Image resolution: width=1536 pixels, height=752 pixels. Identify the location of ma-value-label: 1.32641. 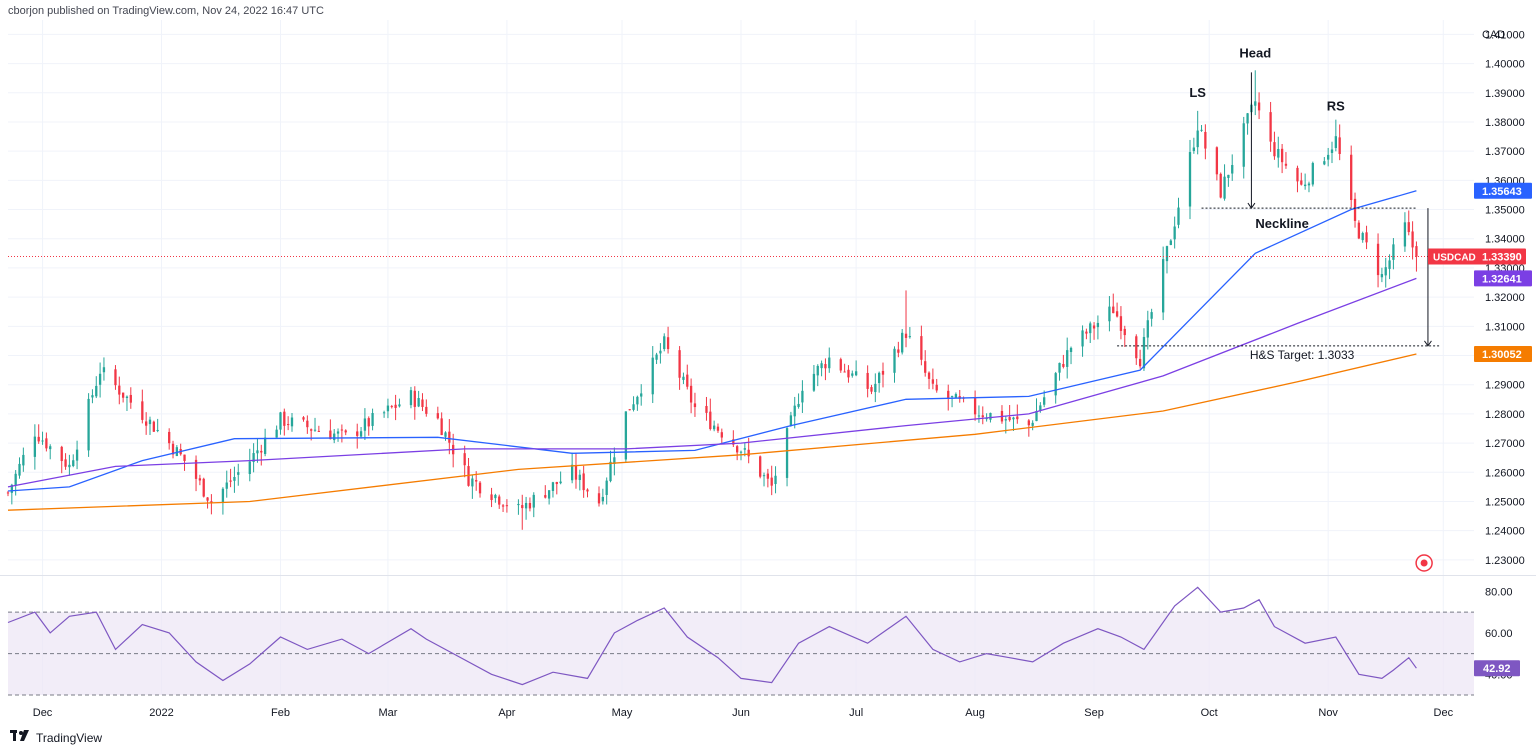
(1502, 279).